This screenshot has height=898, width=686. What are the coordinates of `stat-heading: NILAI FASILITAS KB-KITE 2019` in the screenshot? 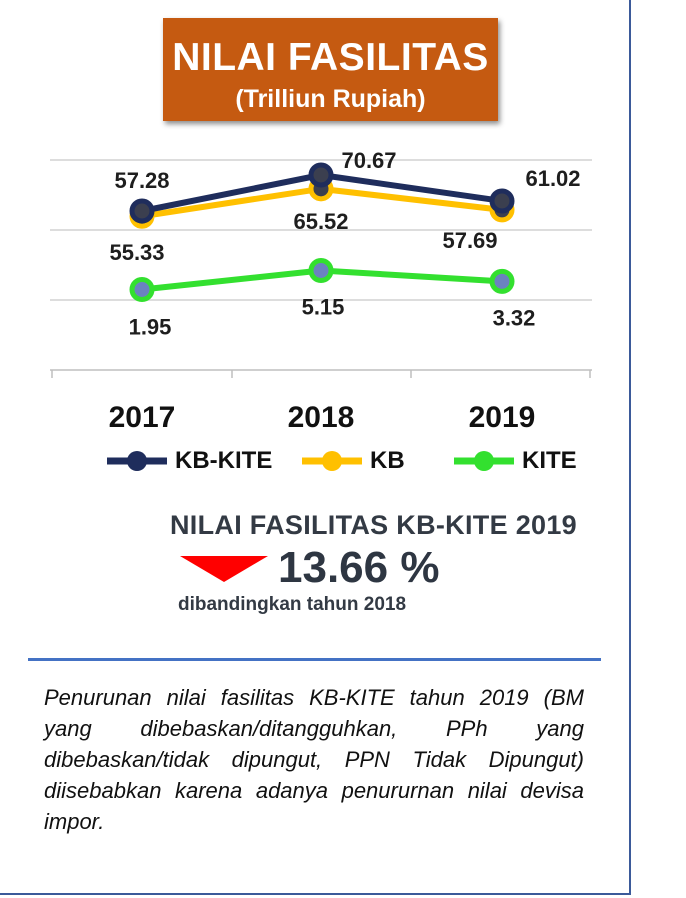 It's located at (373, 525).